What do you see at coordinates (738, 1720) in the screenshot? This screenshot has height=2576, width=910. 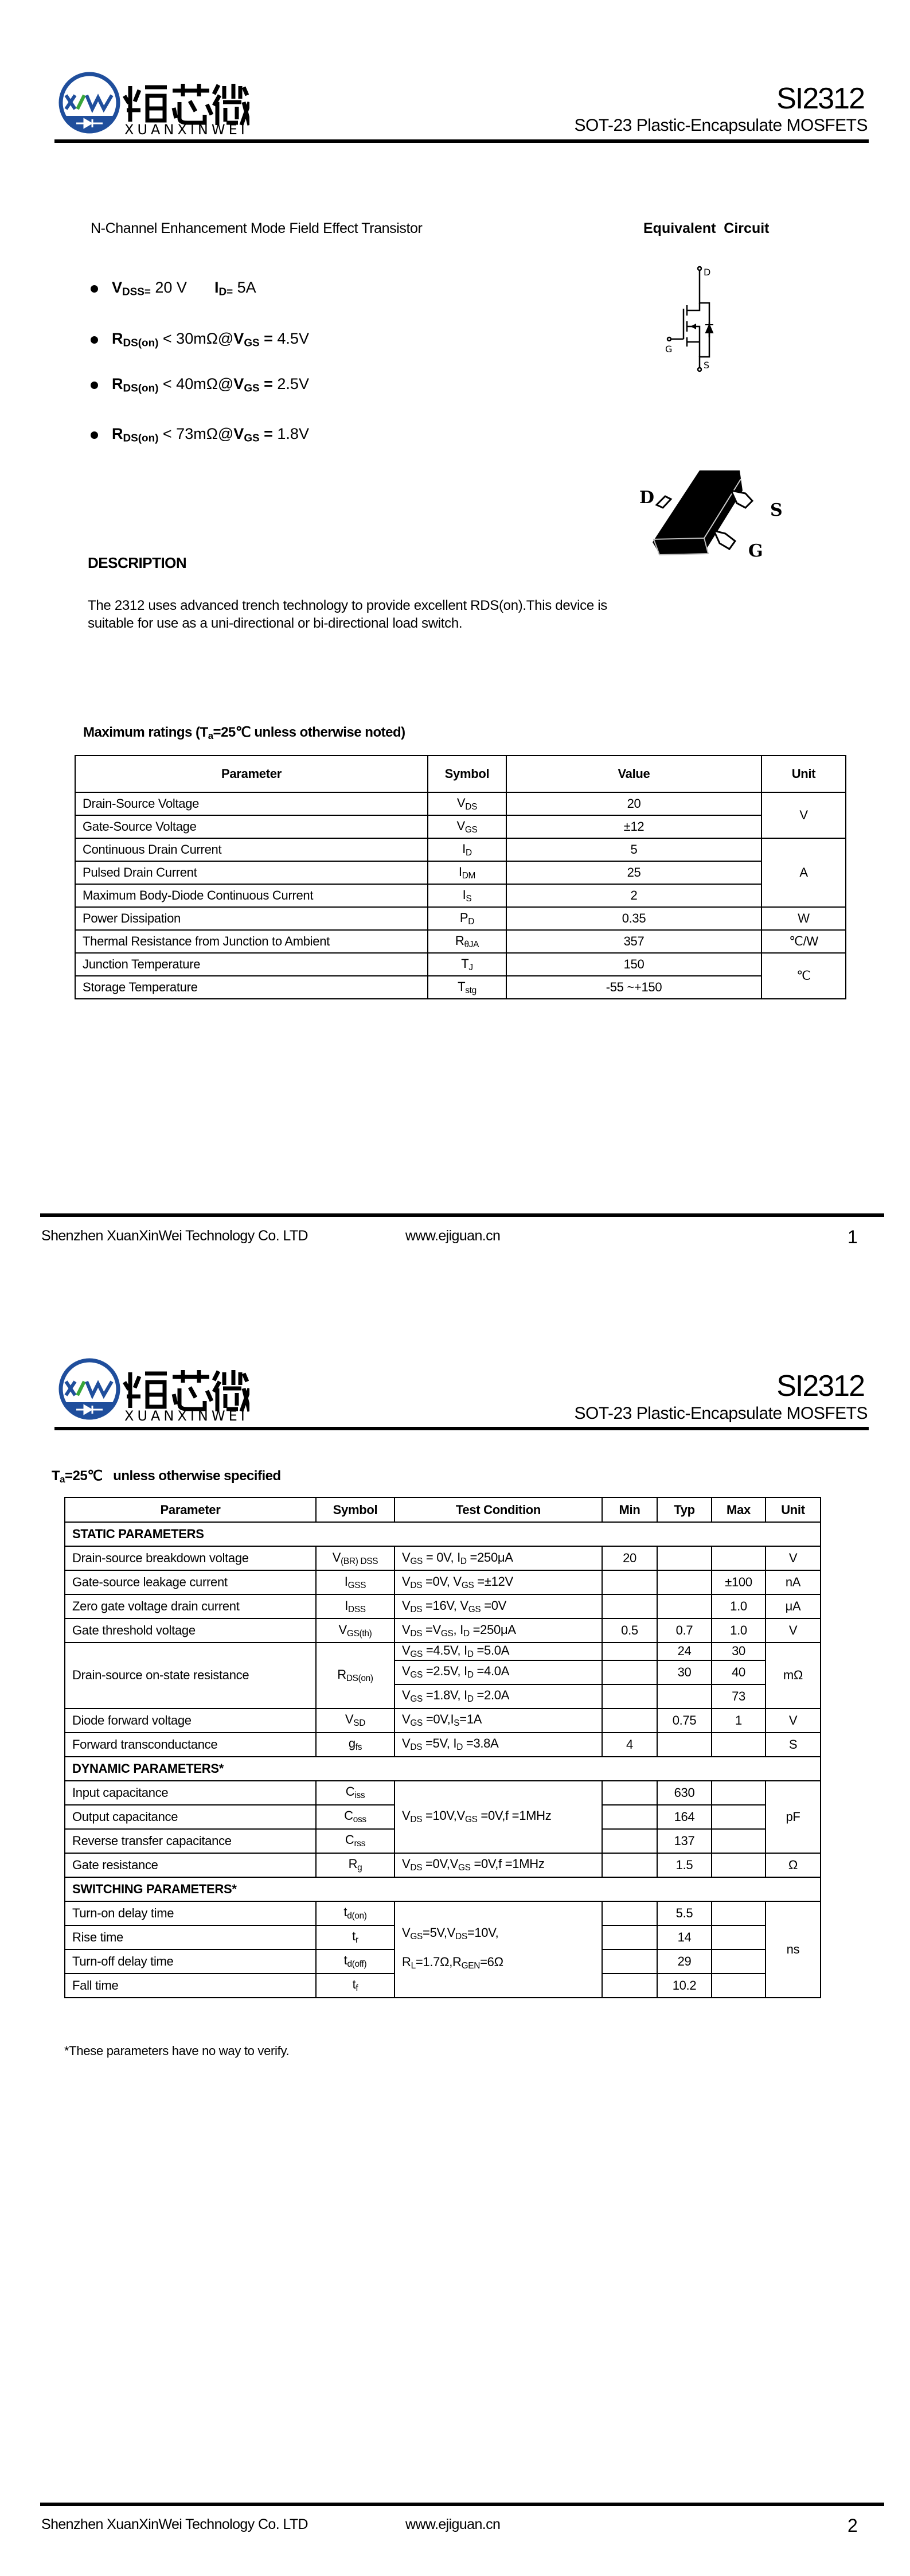 I see `table-cell: 1` at bounding box center [738, 1720].